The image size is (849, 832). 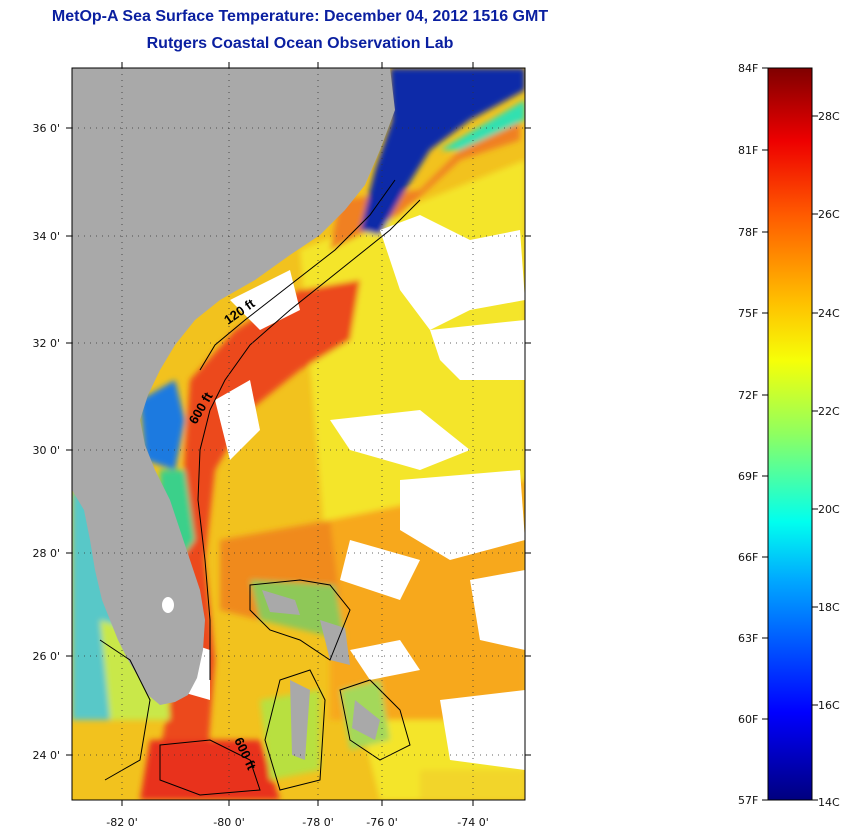 I want to click on islands, so click(x=271, y=675).